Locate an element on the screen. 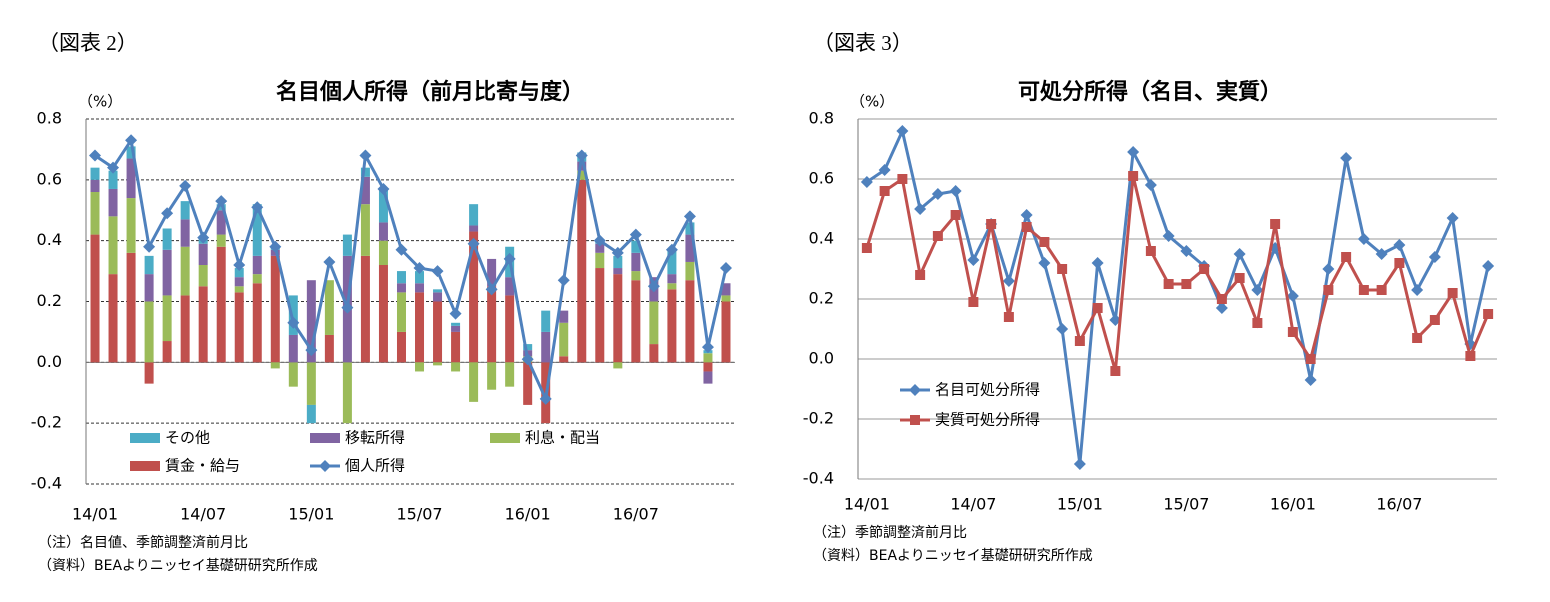 This screenshot has height=602, width=1550. legend-label: 個人所得 is located at coordinates (375, 466).